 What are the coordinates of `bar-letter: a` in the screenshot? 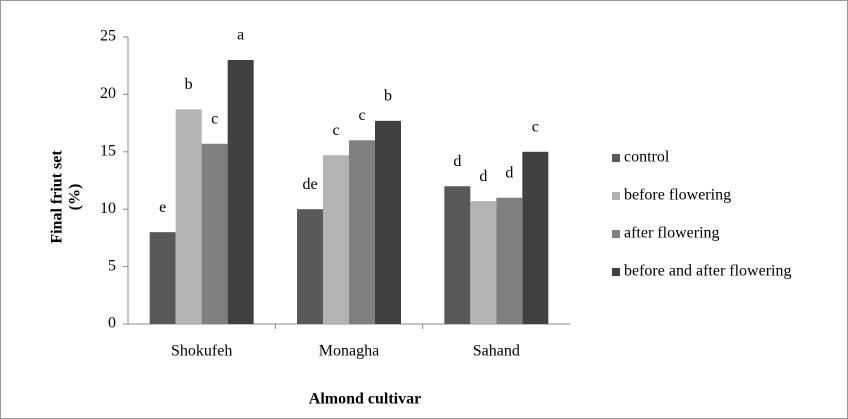 It's located at (240, 35).